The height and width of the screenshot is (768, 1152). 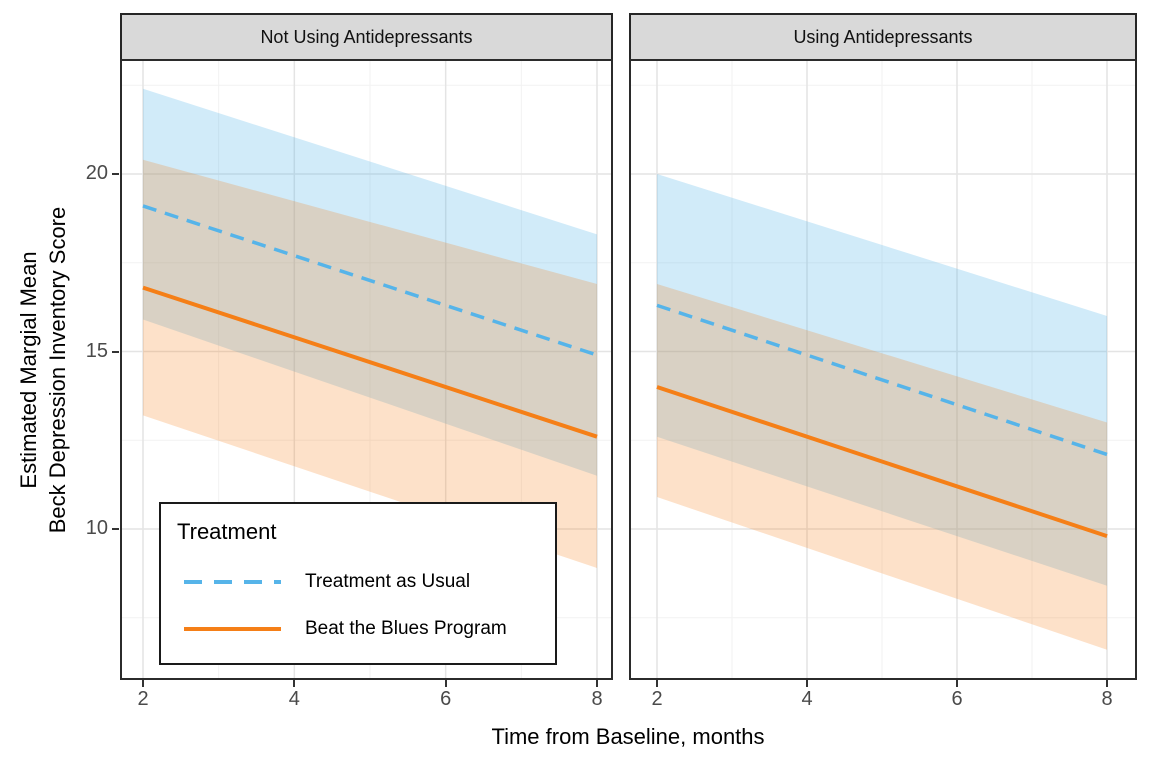 I want to click on legend-item-label: Beat the Blues Program, so click(x=406, y=628).